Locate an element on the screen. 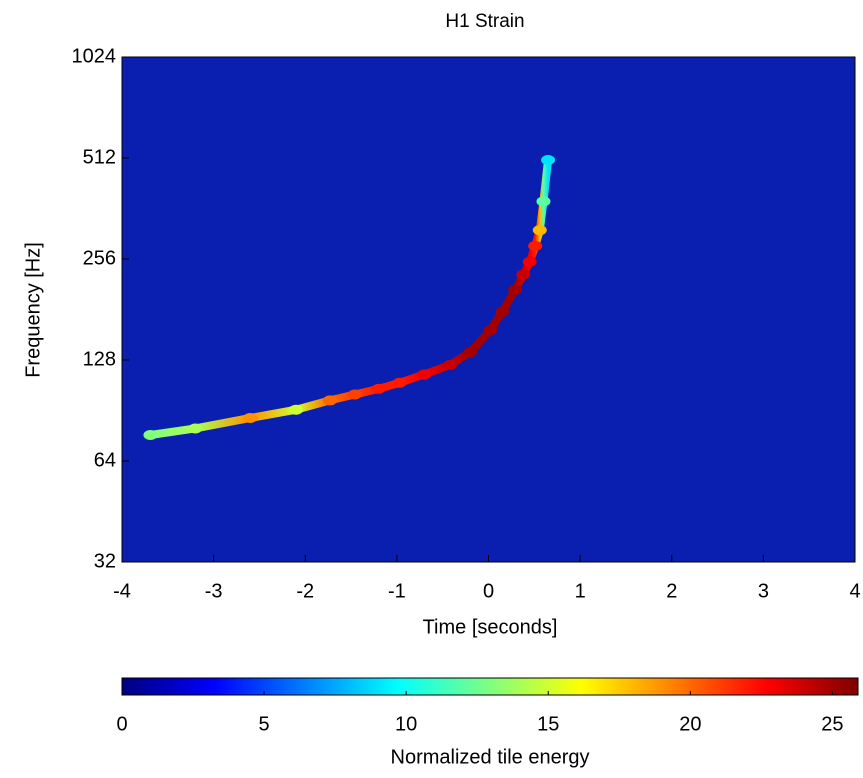 This screenshot has width=863, height=778. x-tick-label: 1 is located at coordinates (580, 591).